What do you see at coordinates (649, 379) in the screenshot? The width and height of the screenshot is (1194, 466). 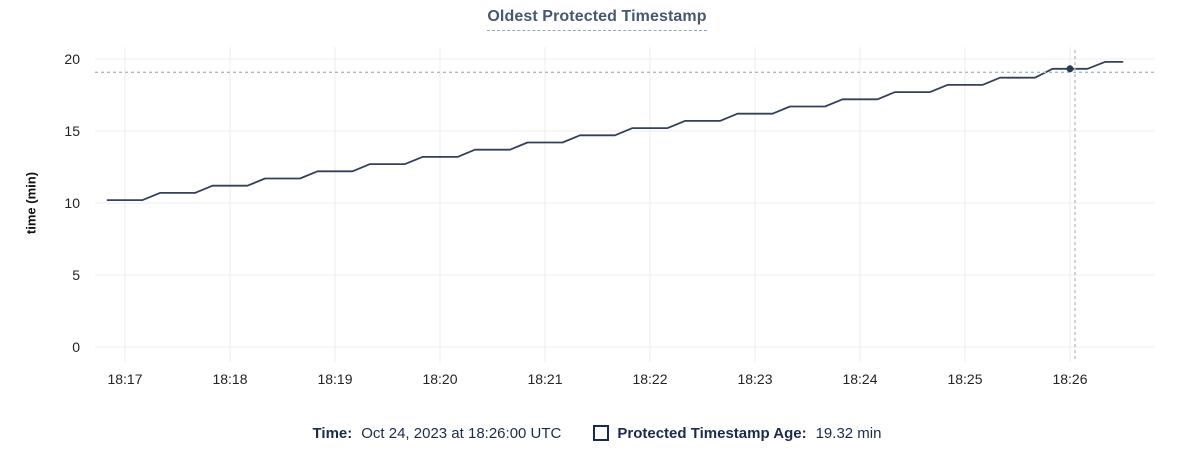 I see `x-tick-label: 18:22` at bounding box center [649, 379].